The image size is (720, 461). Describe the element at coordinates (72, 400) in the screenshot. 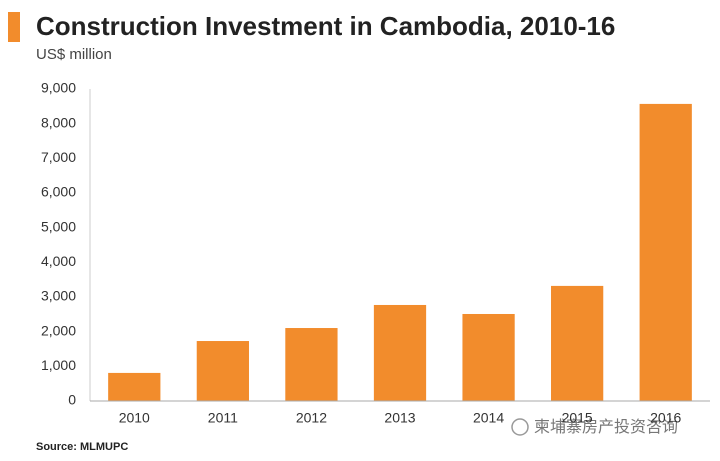

I see `y-tick-label: 0` at that location.